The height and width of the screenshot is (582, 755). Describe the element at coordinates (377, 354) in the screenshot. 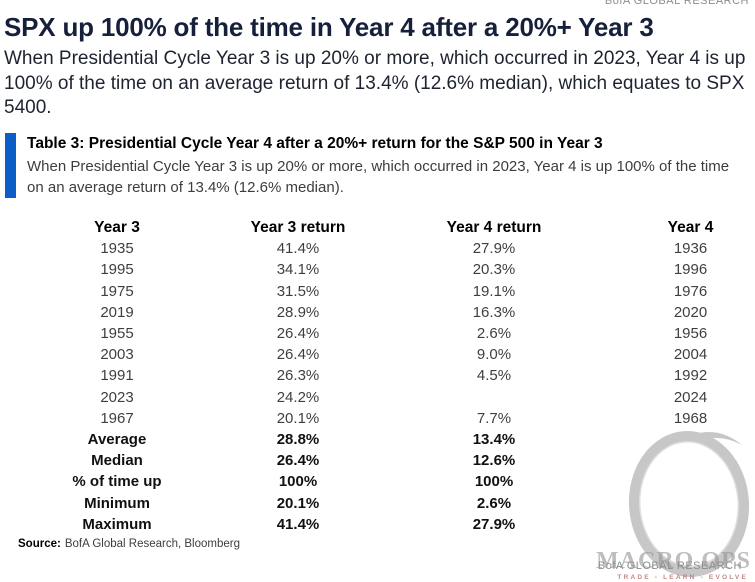

I see `table-row: 2003 26.4% 9.0% 2004` at that location.